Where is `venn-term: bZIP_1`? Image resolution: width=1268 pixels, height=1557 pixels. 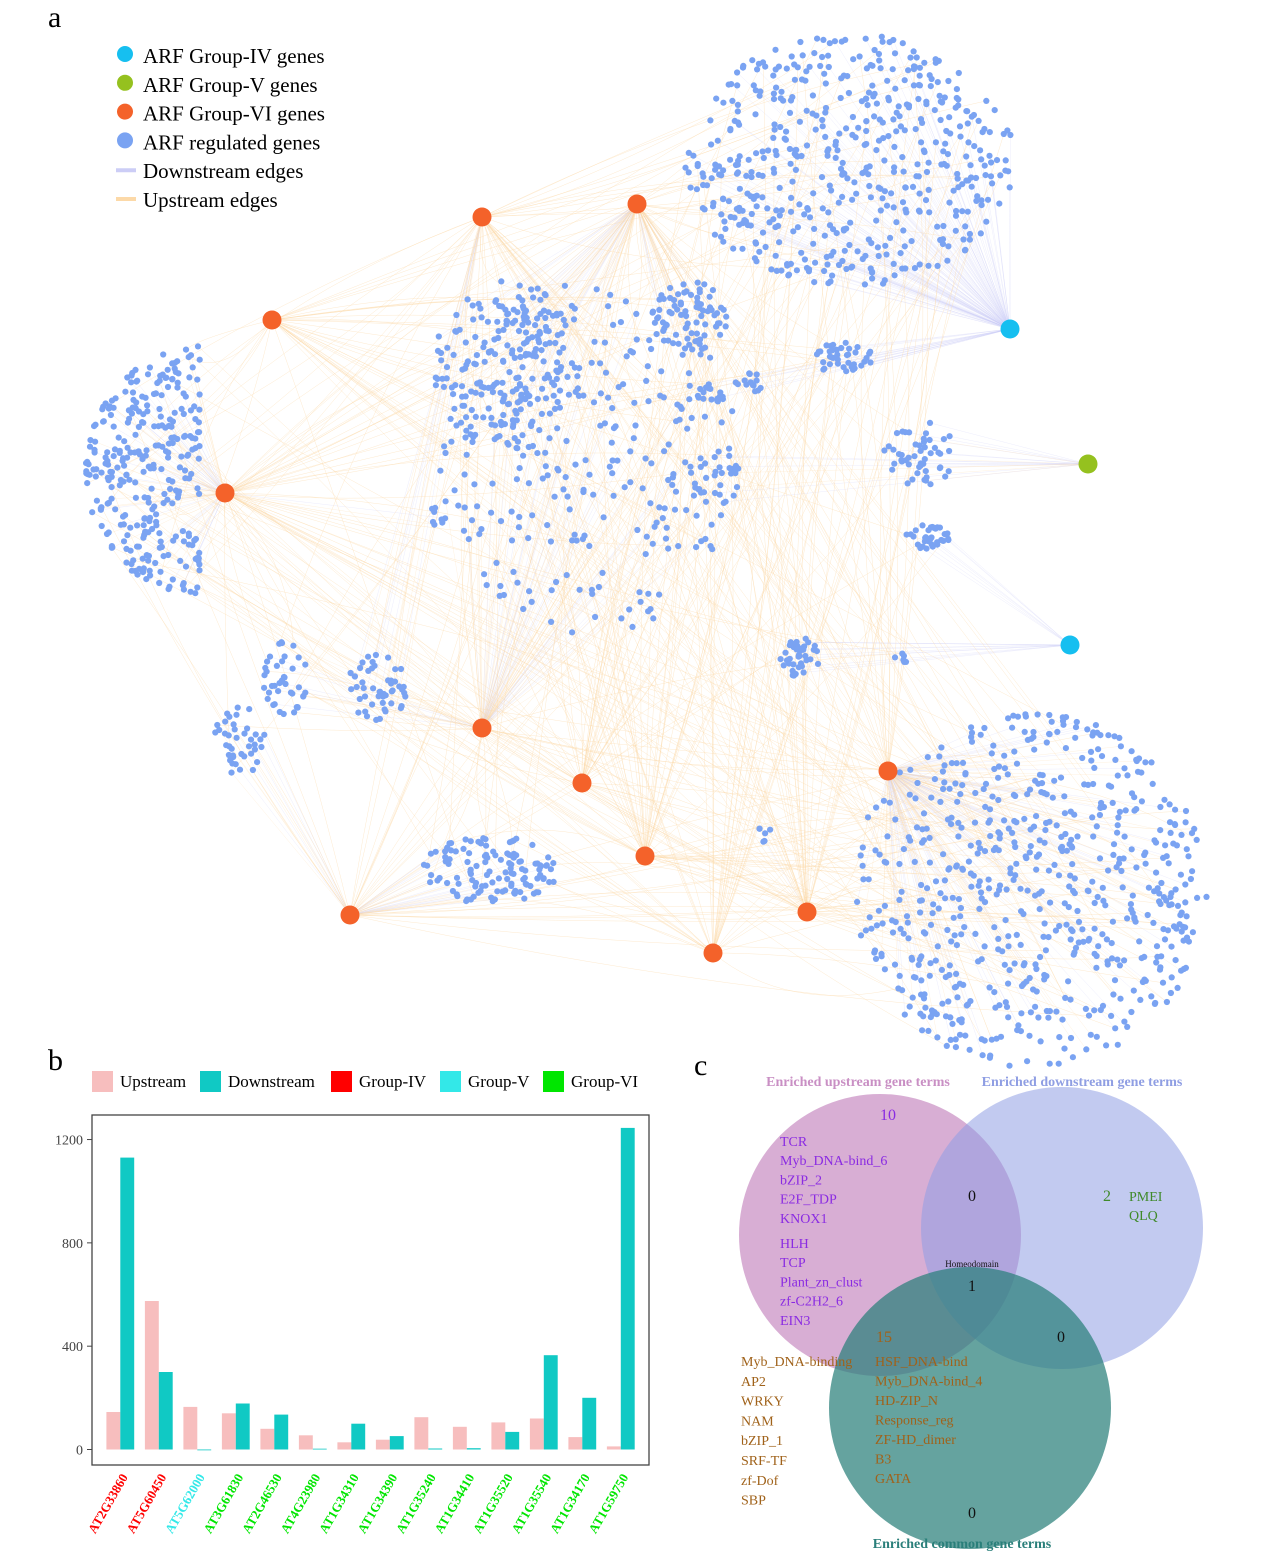
venn-term: bZIP_1 is located at coordinates (762, 1441).